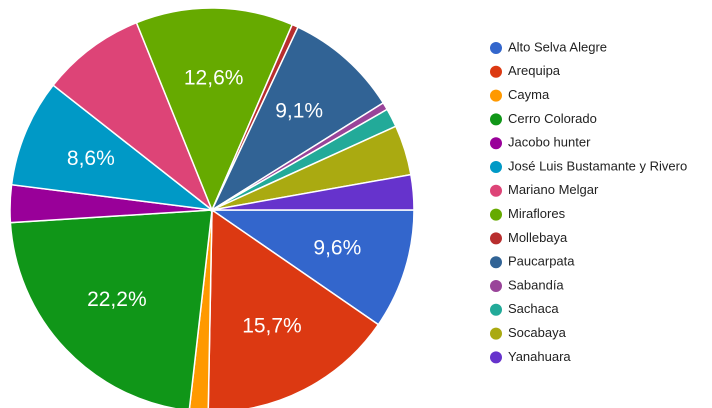 The width and height of the screenshot is (712, 408). I want to click on legend-label: Miraflores, so click(537, 213).